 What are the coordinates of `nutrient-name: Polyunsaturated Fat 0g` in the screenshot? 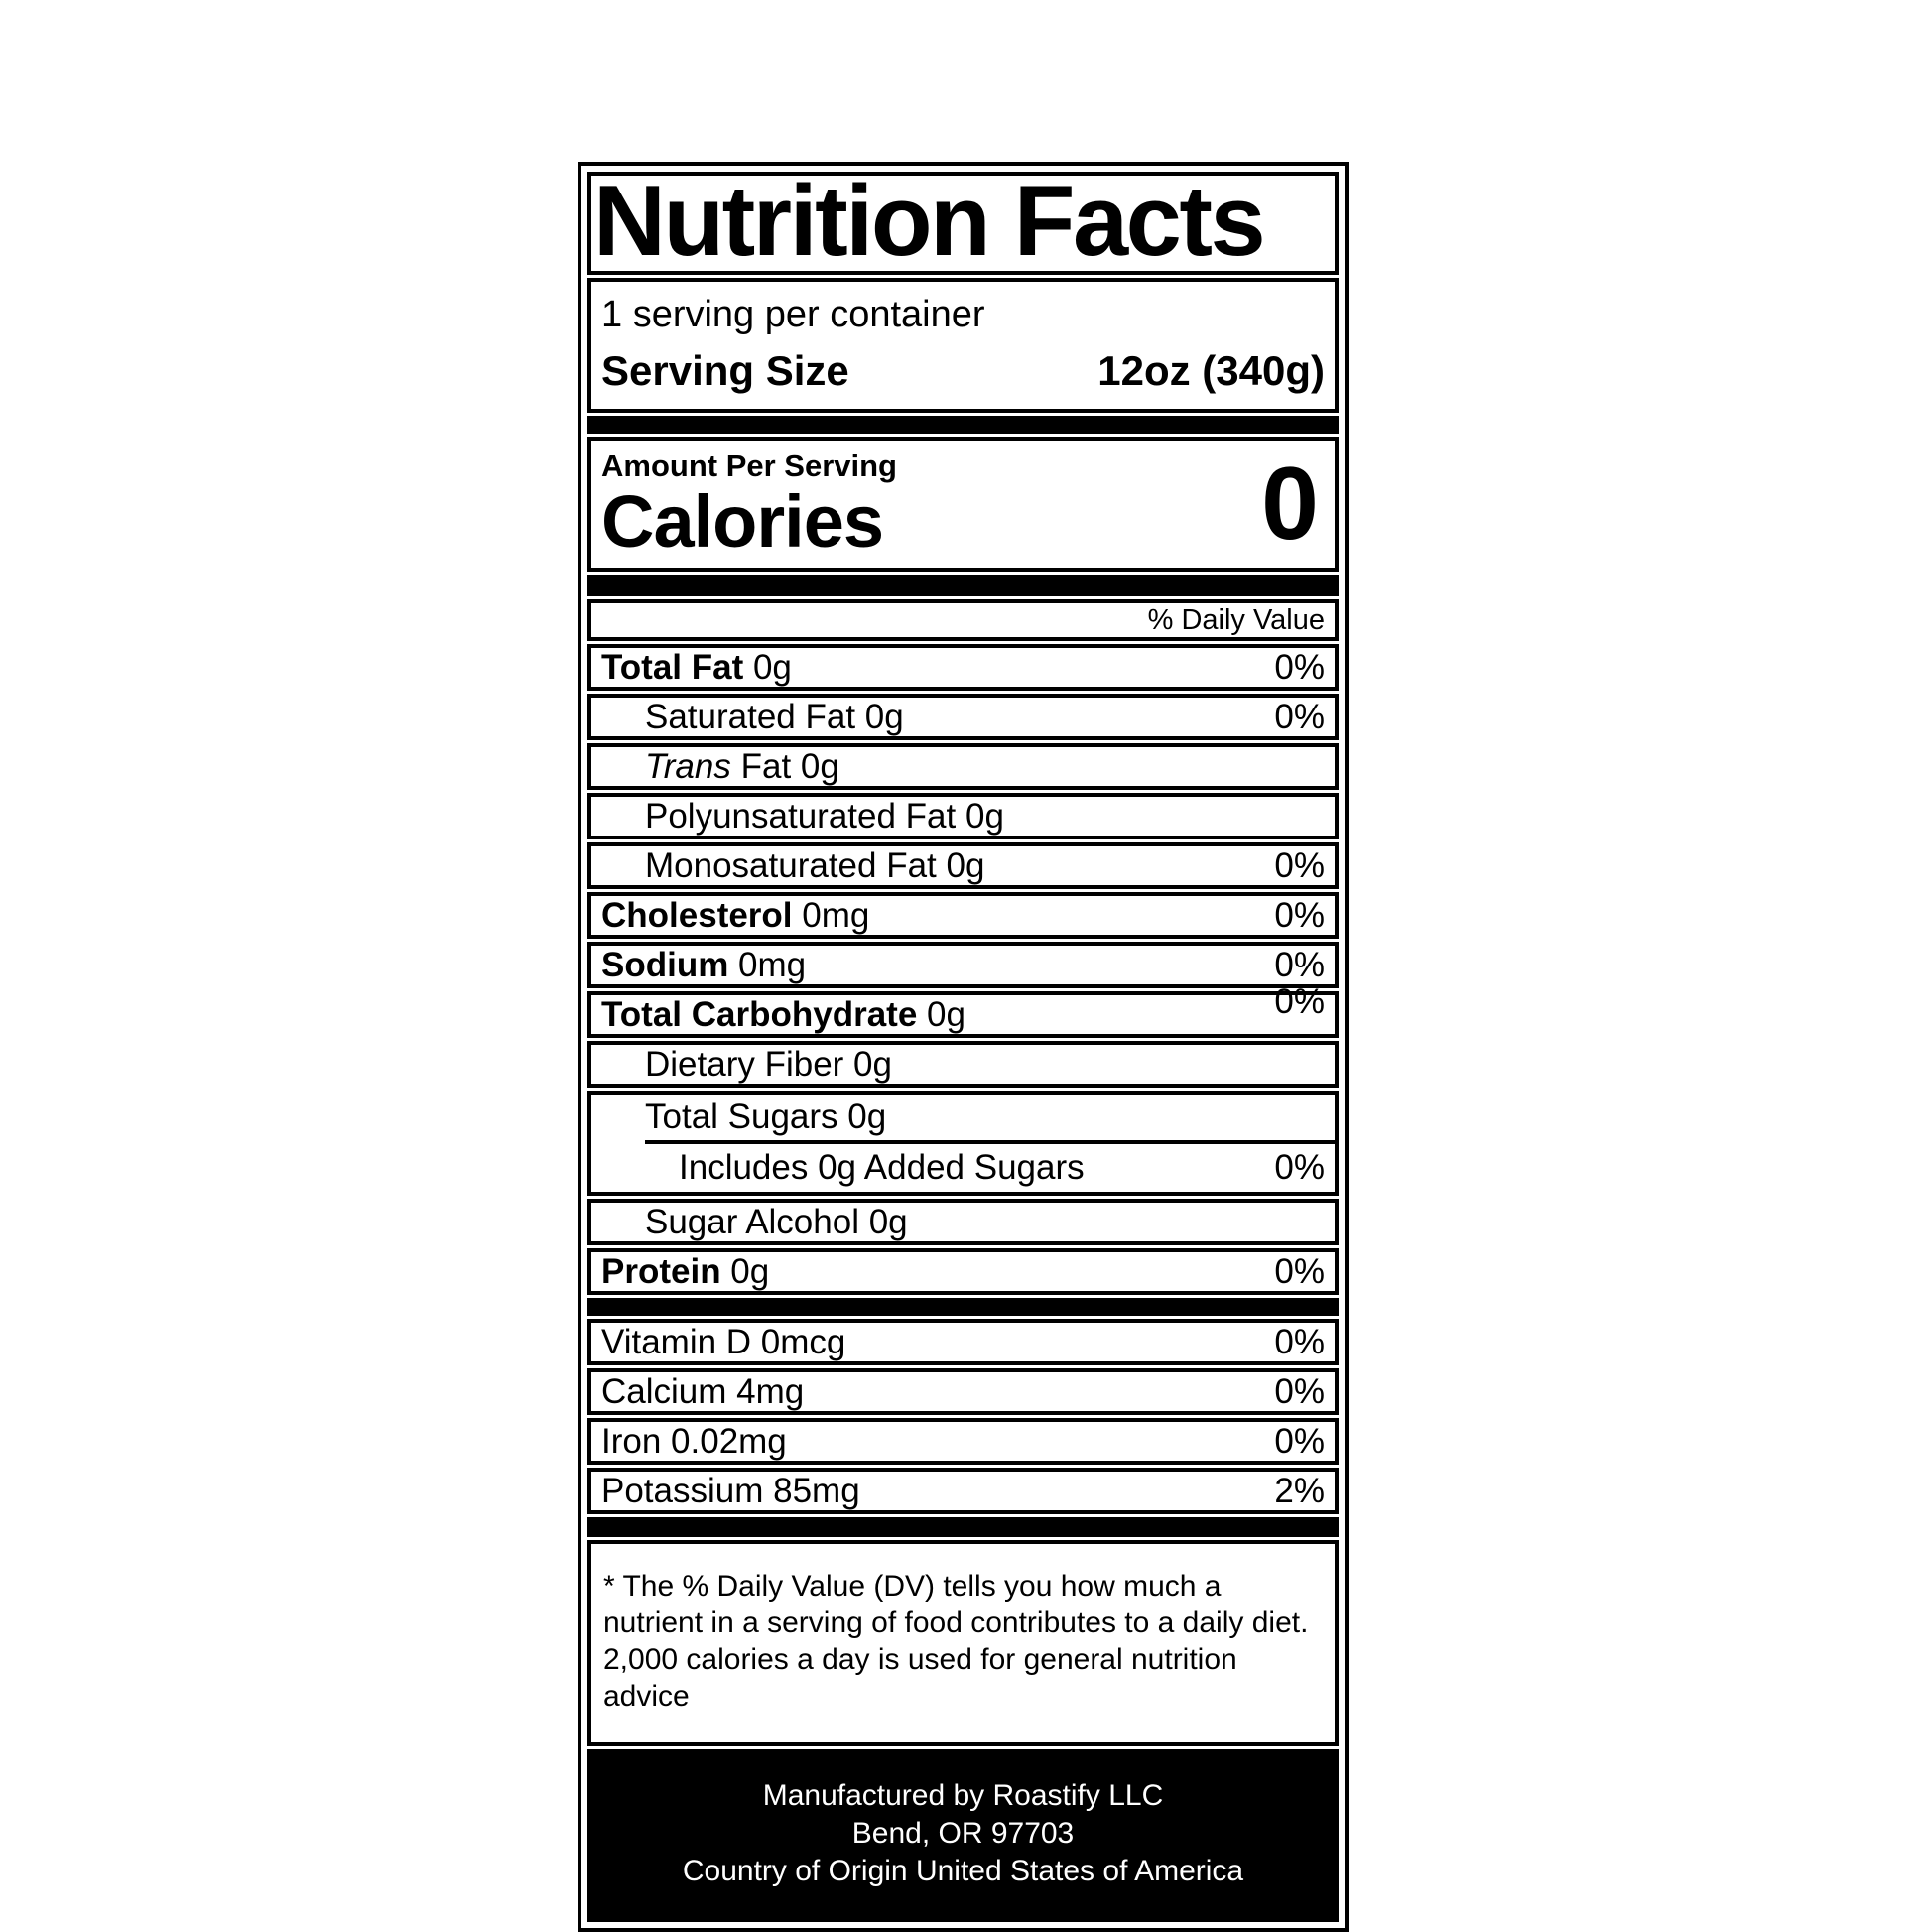 It's located at (825, 816).